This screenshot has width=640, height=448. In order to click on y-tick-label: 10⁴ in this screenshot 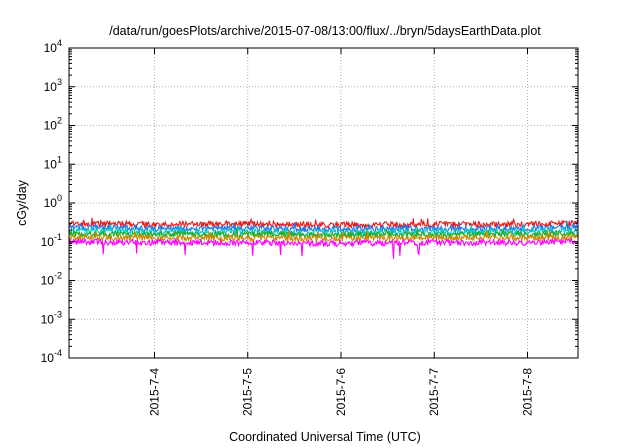, I will do `click(53, 46)`.